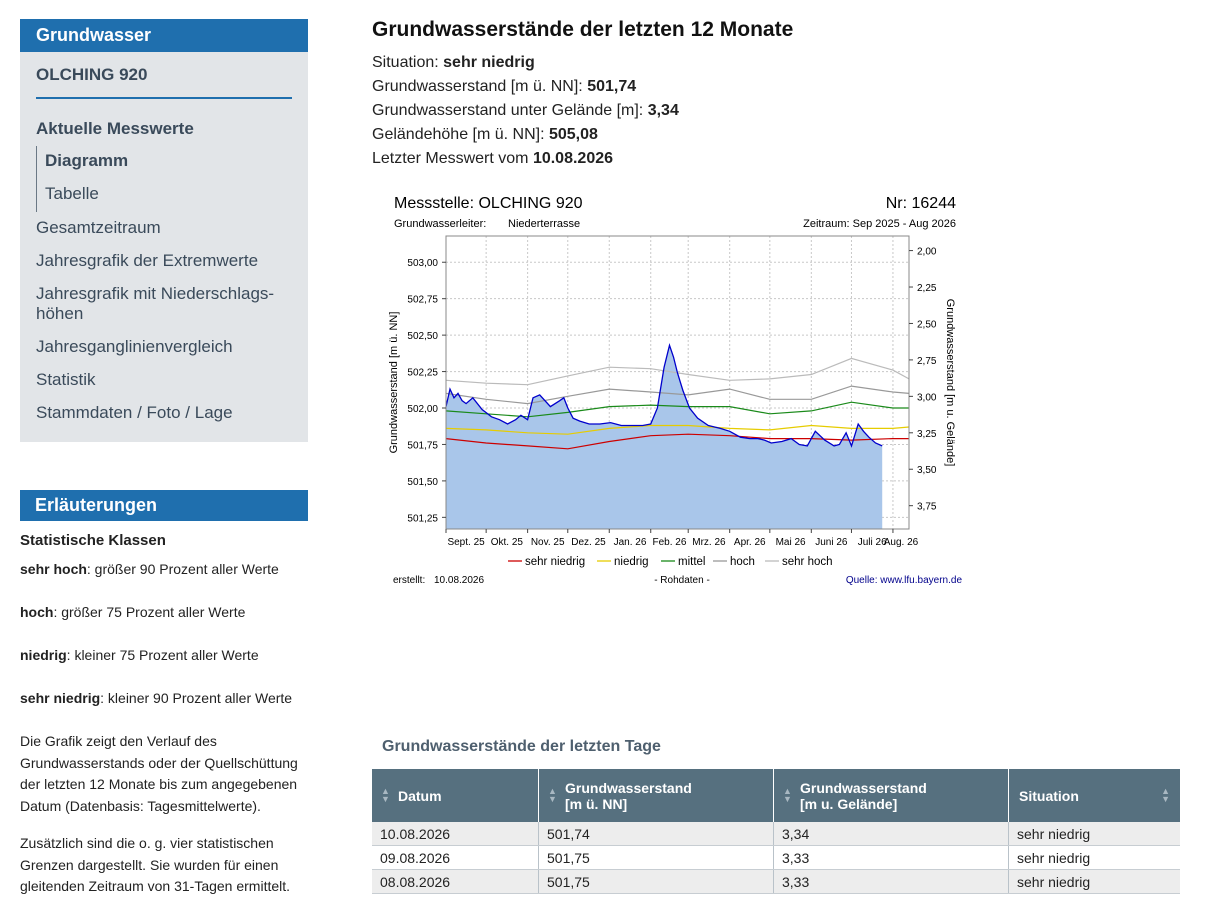  What do you see at coordinates (66, 379) in the screenshot?
I see `nav-statistik: Statistik` at bounding box center [66, 379].